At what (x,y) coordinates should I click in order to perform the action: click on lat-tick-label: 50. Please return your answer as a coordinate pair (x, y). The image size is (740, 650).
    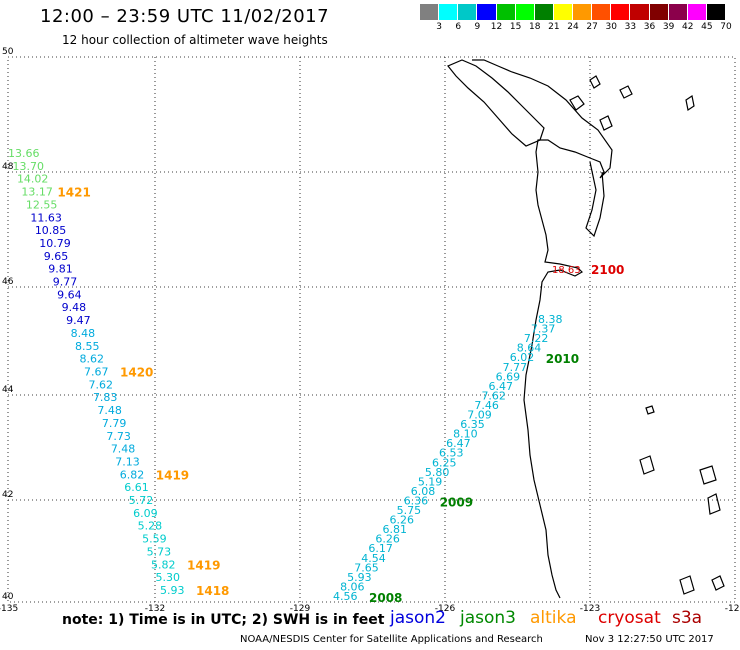
    Looking at the image, I should click on (8, 52).